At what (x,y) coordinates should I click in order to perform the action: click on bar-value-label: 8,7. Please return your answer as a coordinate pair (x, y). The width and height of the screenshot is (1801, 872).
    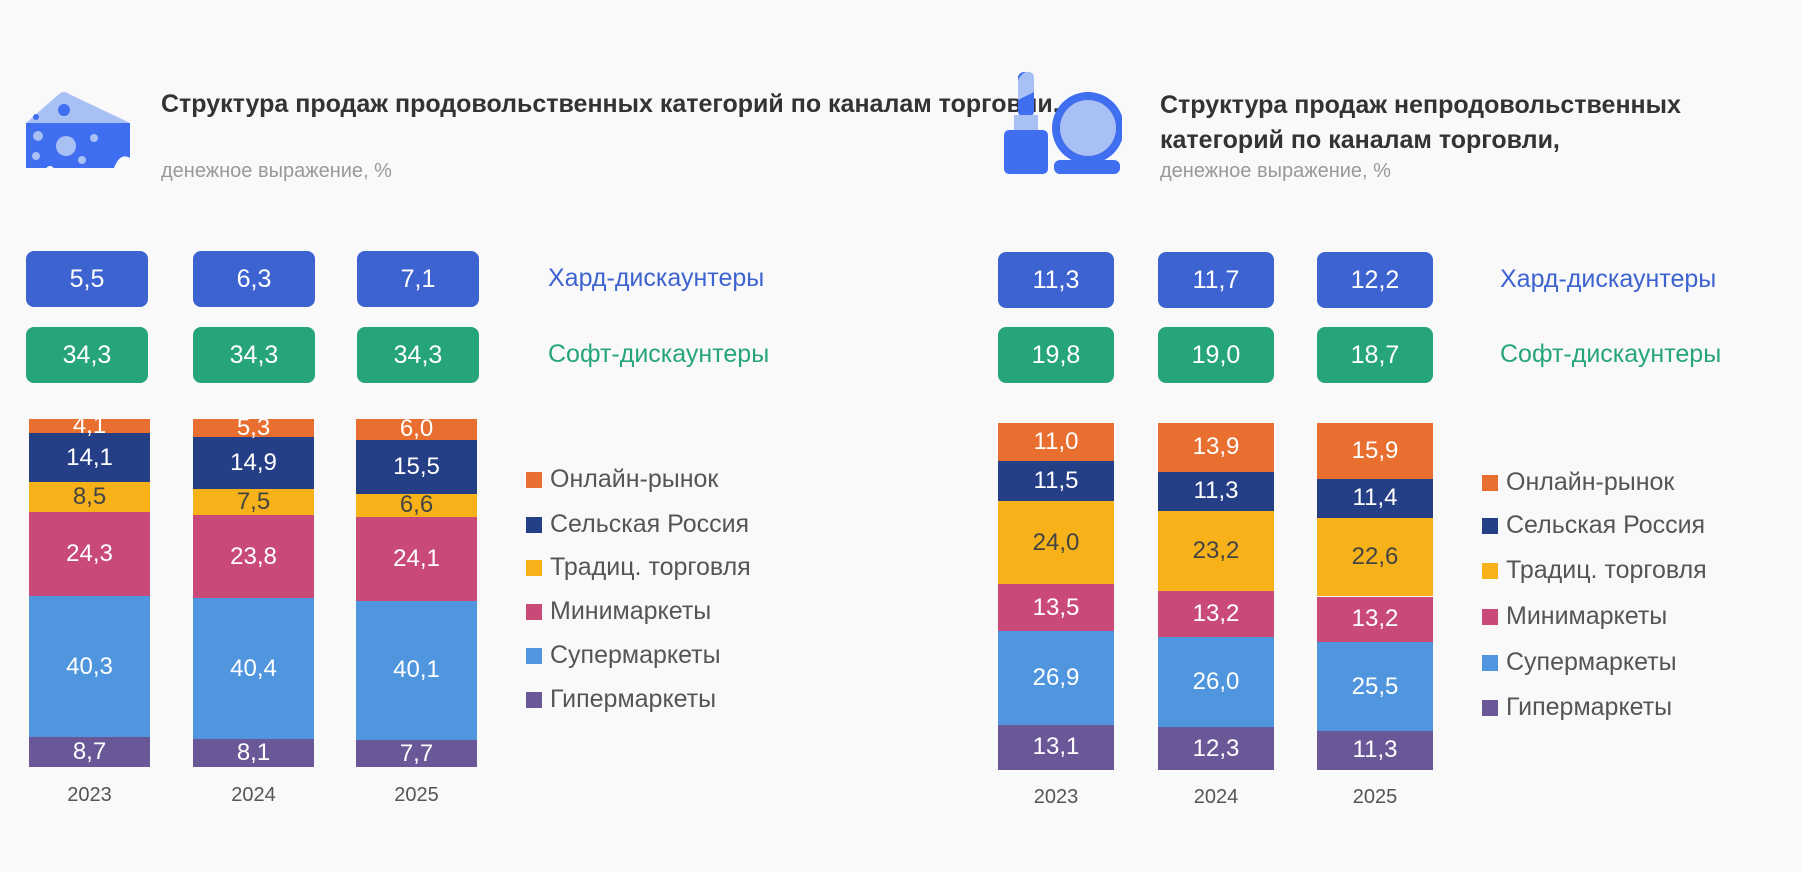
    Looking at the image, I should click on (89, 751).